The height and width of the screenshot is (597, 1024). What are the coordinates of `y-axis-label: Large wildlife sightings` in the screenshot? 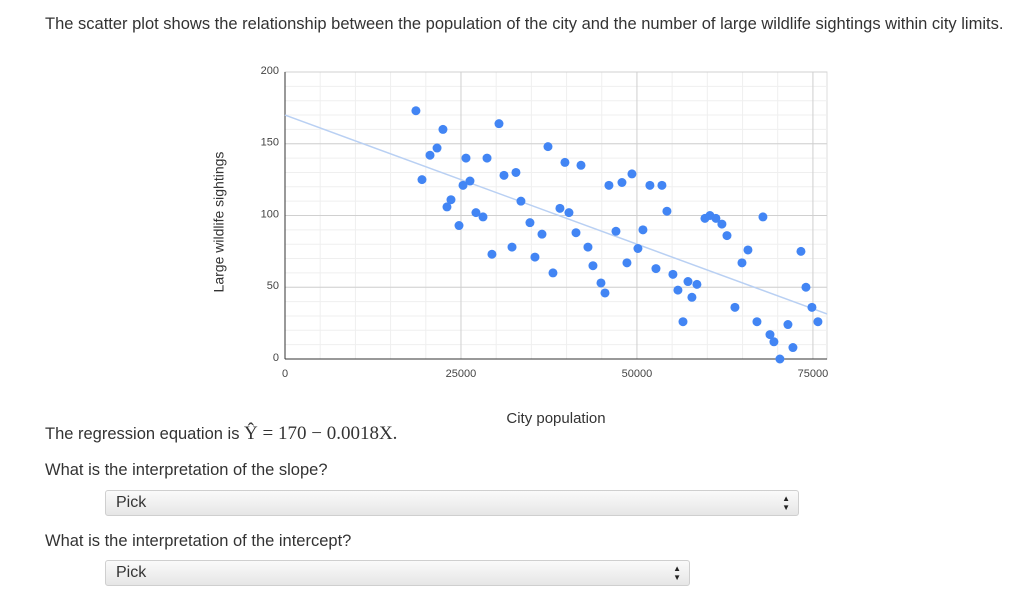 It's located at (219, 222).